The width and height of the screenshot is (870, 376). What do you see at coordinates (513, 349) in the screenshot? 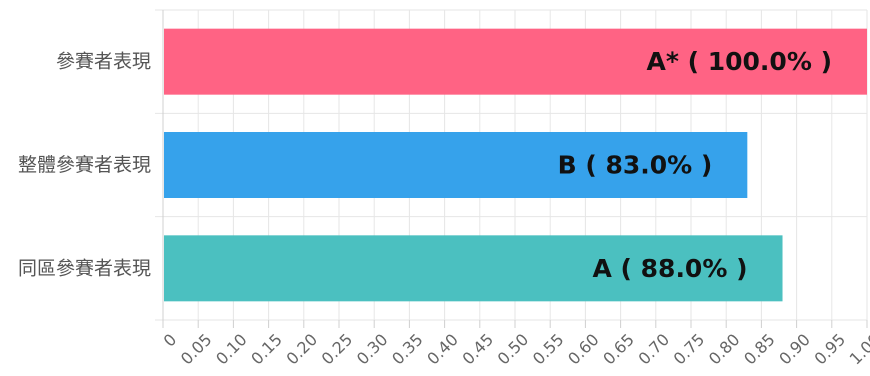
I see `x-tick-label: 0.50` at bounding box center [513, 349].